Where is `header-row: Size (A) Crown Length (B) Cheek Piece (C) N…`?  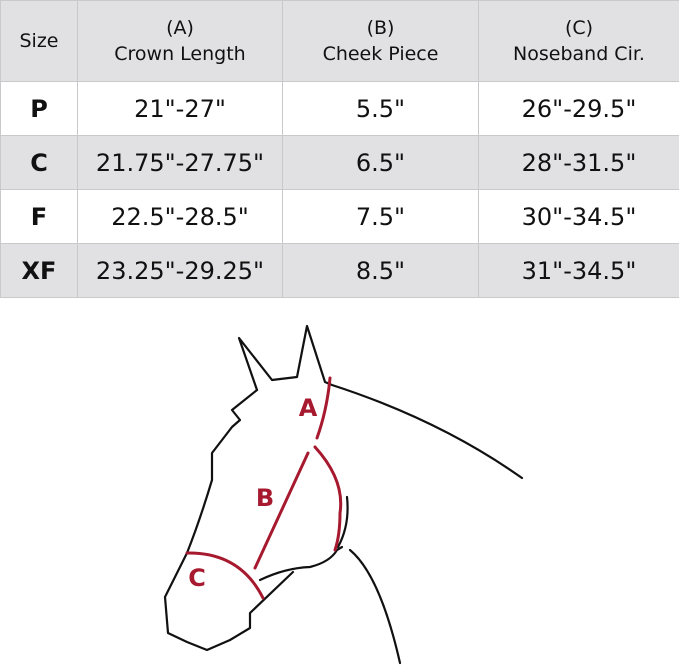 header-row: Size (A) Crown Length (B) Cheek Piece (C) N… is located at coordinates (339, 41).